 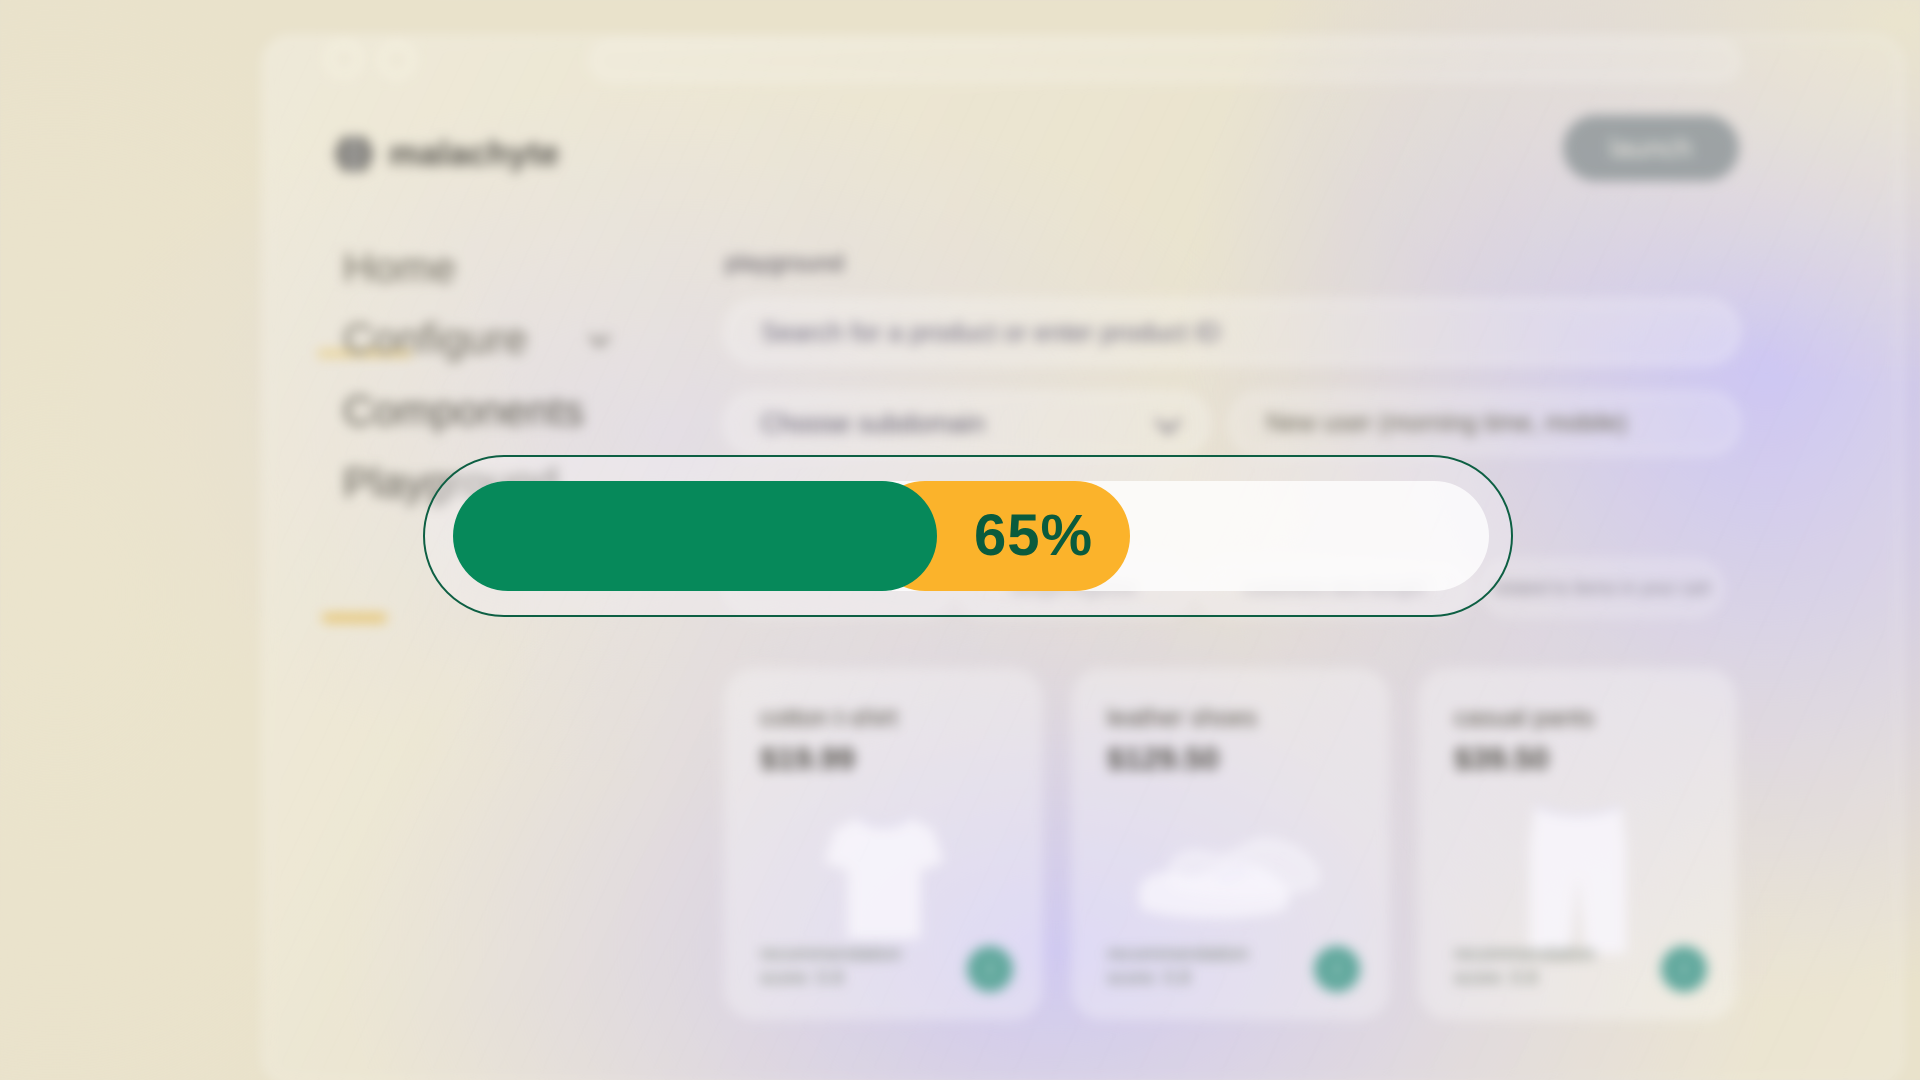 I want to click on launch-button: launch, so click(x=1651, y=148).